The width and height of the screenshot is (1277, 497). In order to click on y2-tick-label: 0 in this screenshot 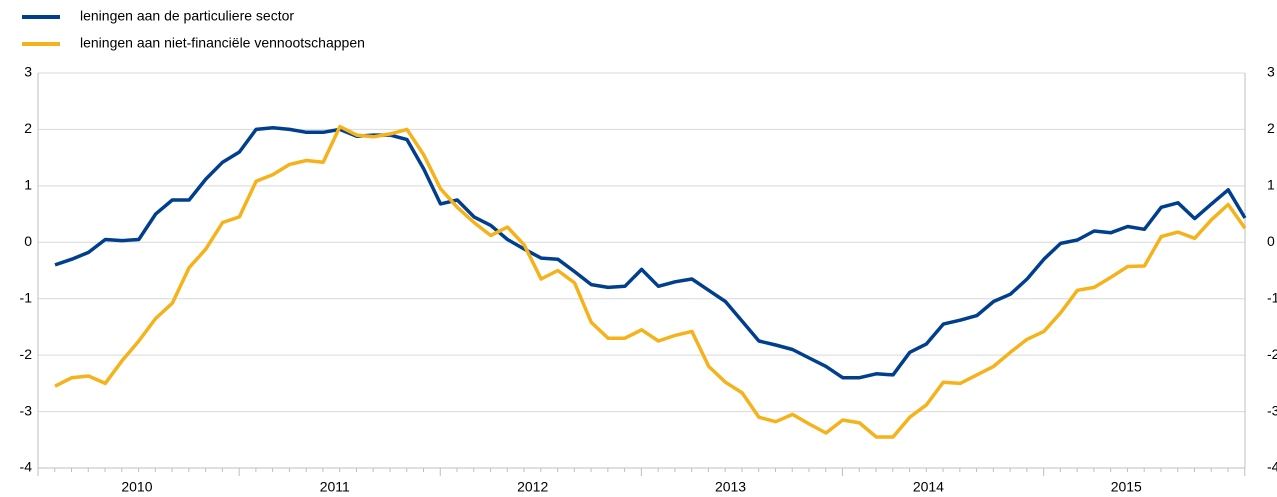, I will do `click(1271, 241)`.